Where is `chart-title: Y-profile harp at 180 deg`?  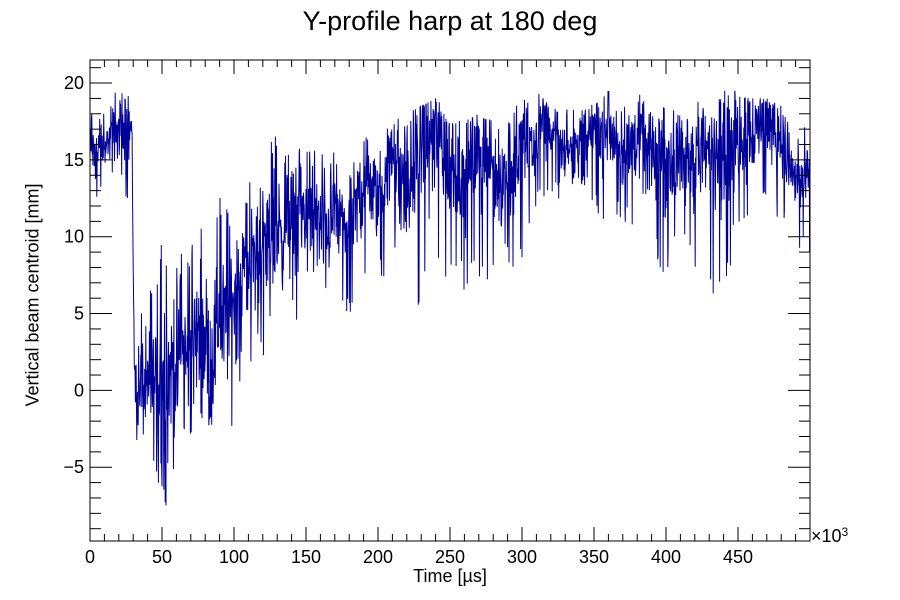 chart-title: Y-profile harp at 180 deg is located at coordinates (450, 21).